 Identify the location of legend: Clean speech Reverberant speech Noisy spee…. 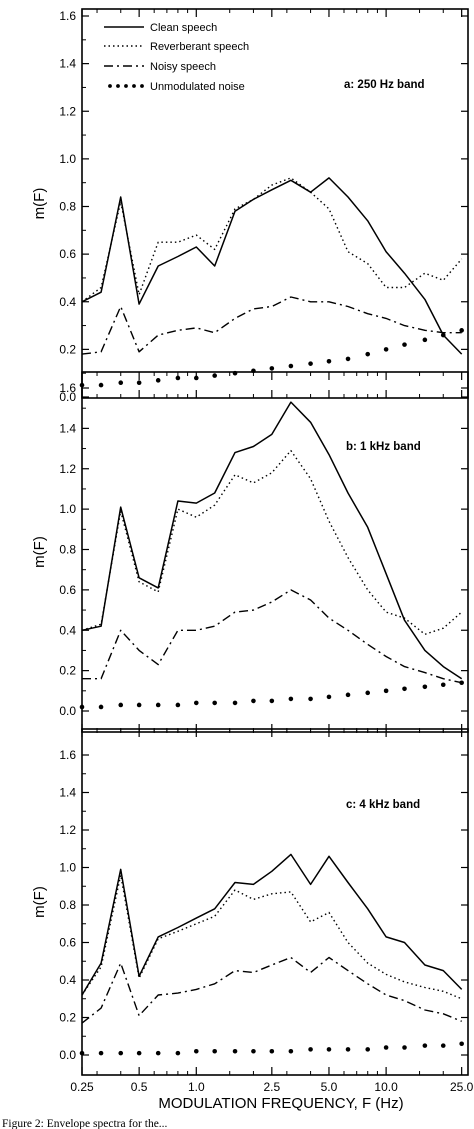
(176, 57).